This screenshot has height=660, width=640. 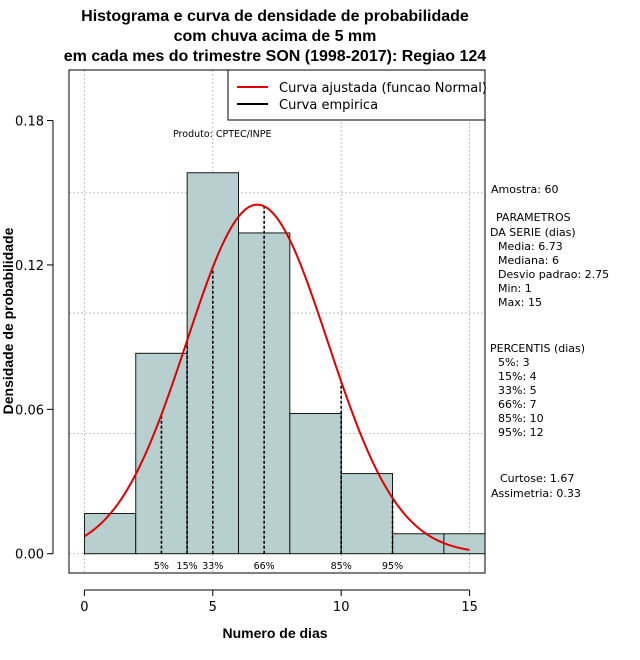 What do you see at coordinates (274, 633) in the screenshot?
I see `x-axis-title: Numero de dias` at bounding box center [274, 633].